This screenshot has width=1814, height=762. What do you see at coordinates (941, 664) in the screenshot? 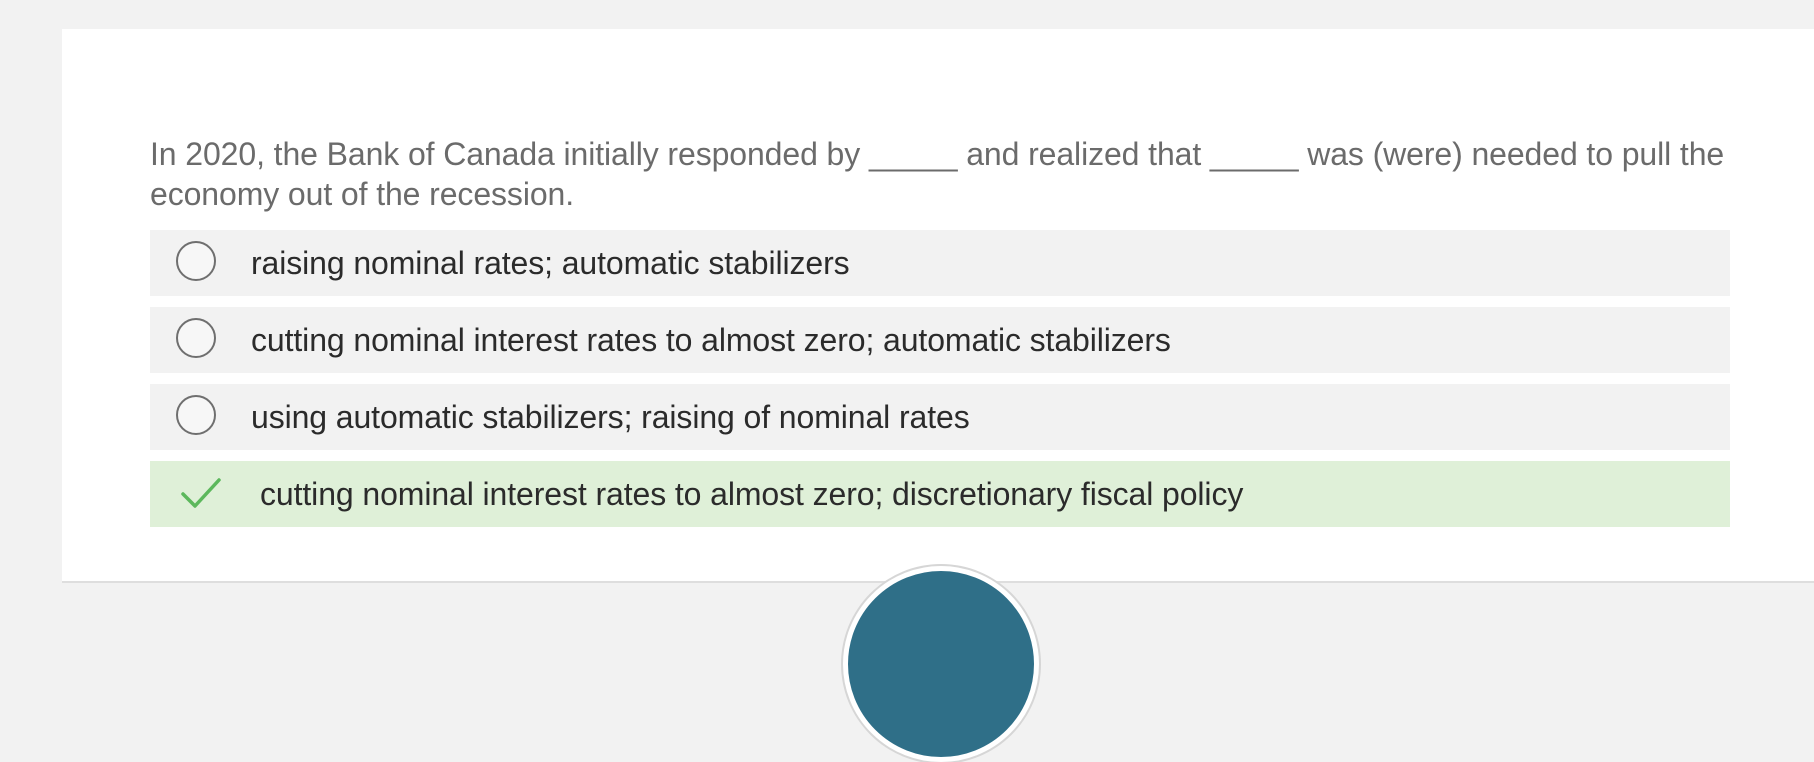
I see `bottom-circle-button` at bounding box center [941, 664].